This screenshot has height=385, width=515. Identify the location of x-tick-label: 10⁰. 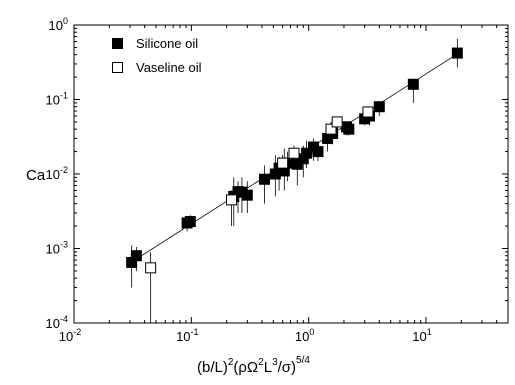
(304, 335).